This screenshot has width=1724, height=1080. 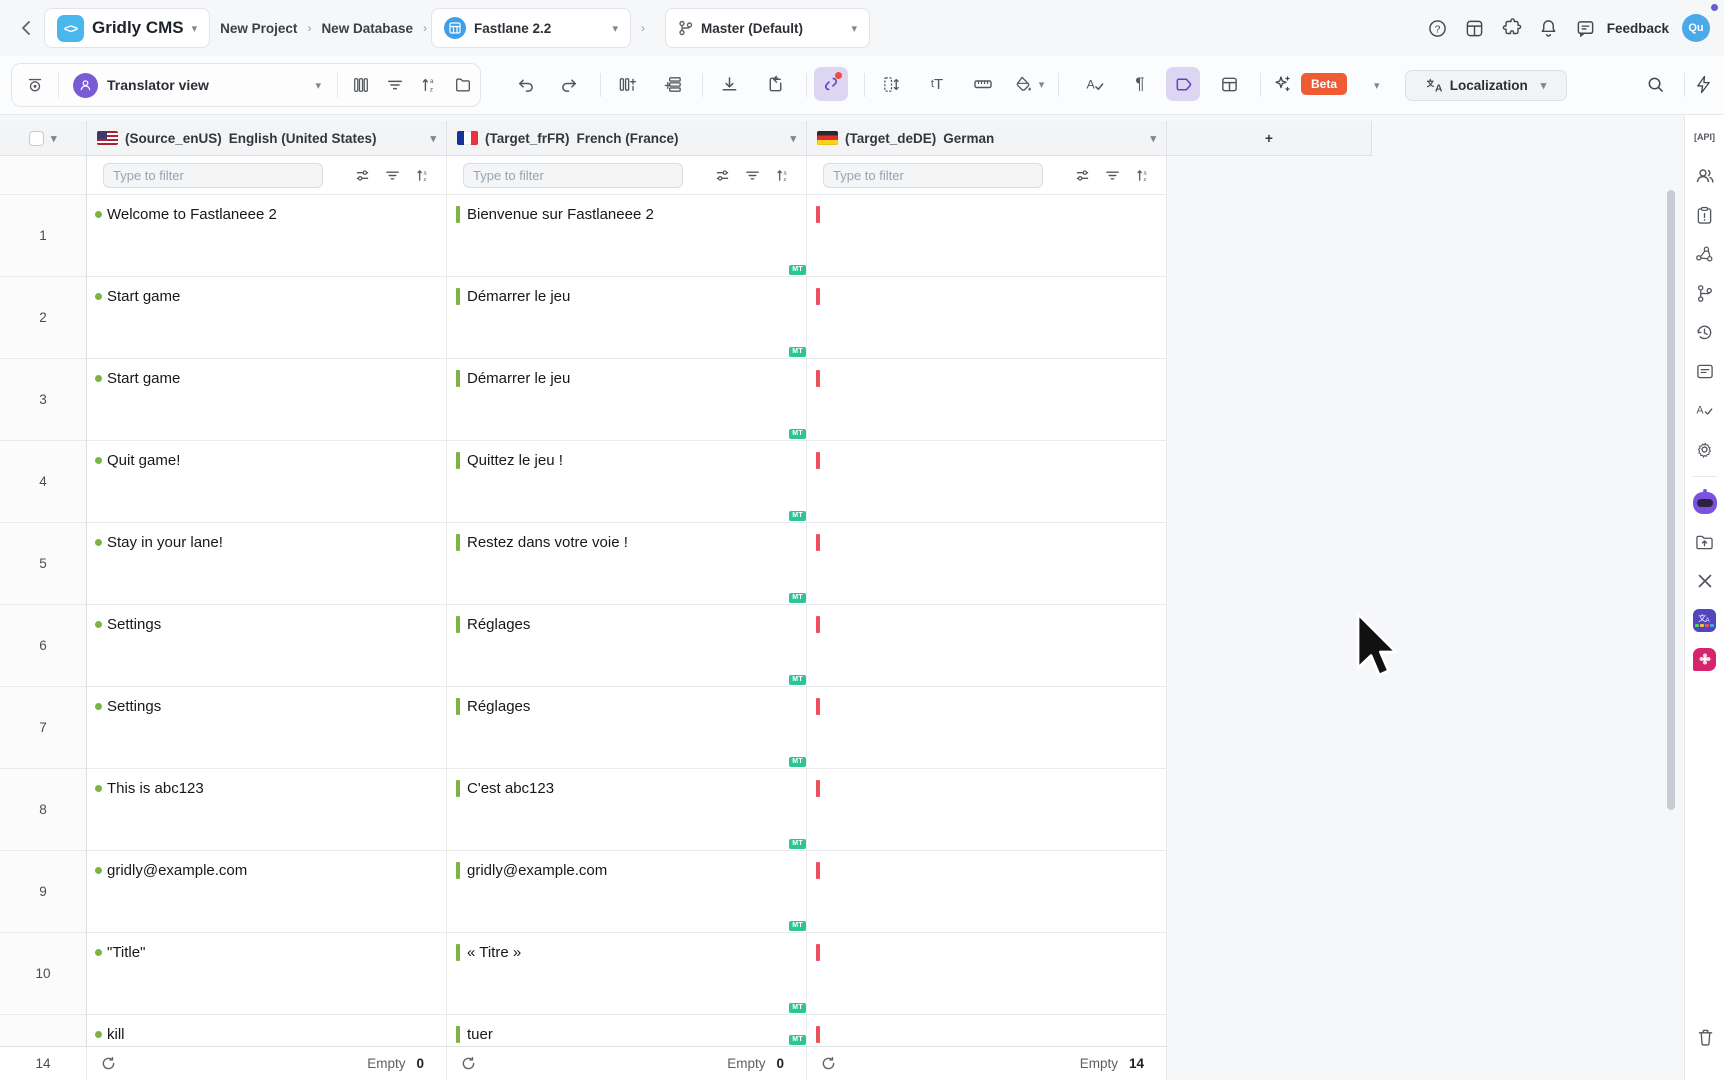 What do you see at coordinates (1283, 84) in the screenshot?
I see `ai-sparkles-icon` at bounding box center [1283, 84].